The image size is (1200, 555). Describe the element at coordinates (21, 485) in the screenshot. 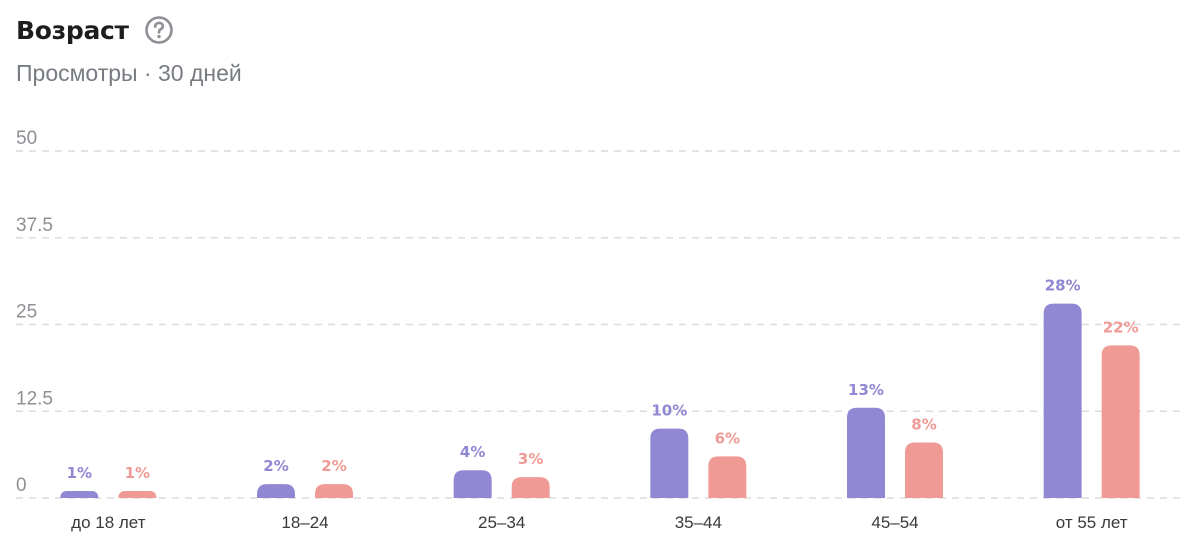

I see `y-tick-label: 0` at that location.